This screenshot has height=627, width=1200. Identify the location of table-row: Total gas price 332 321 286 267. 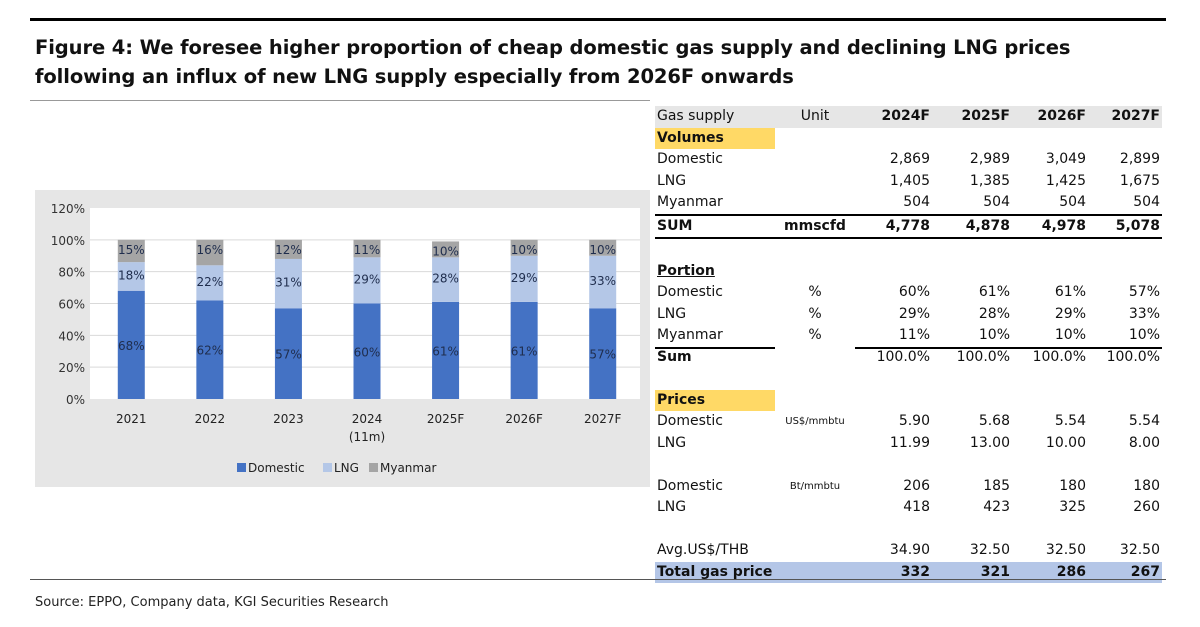
(908, 572).